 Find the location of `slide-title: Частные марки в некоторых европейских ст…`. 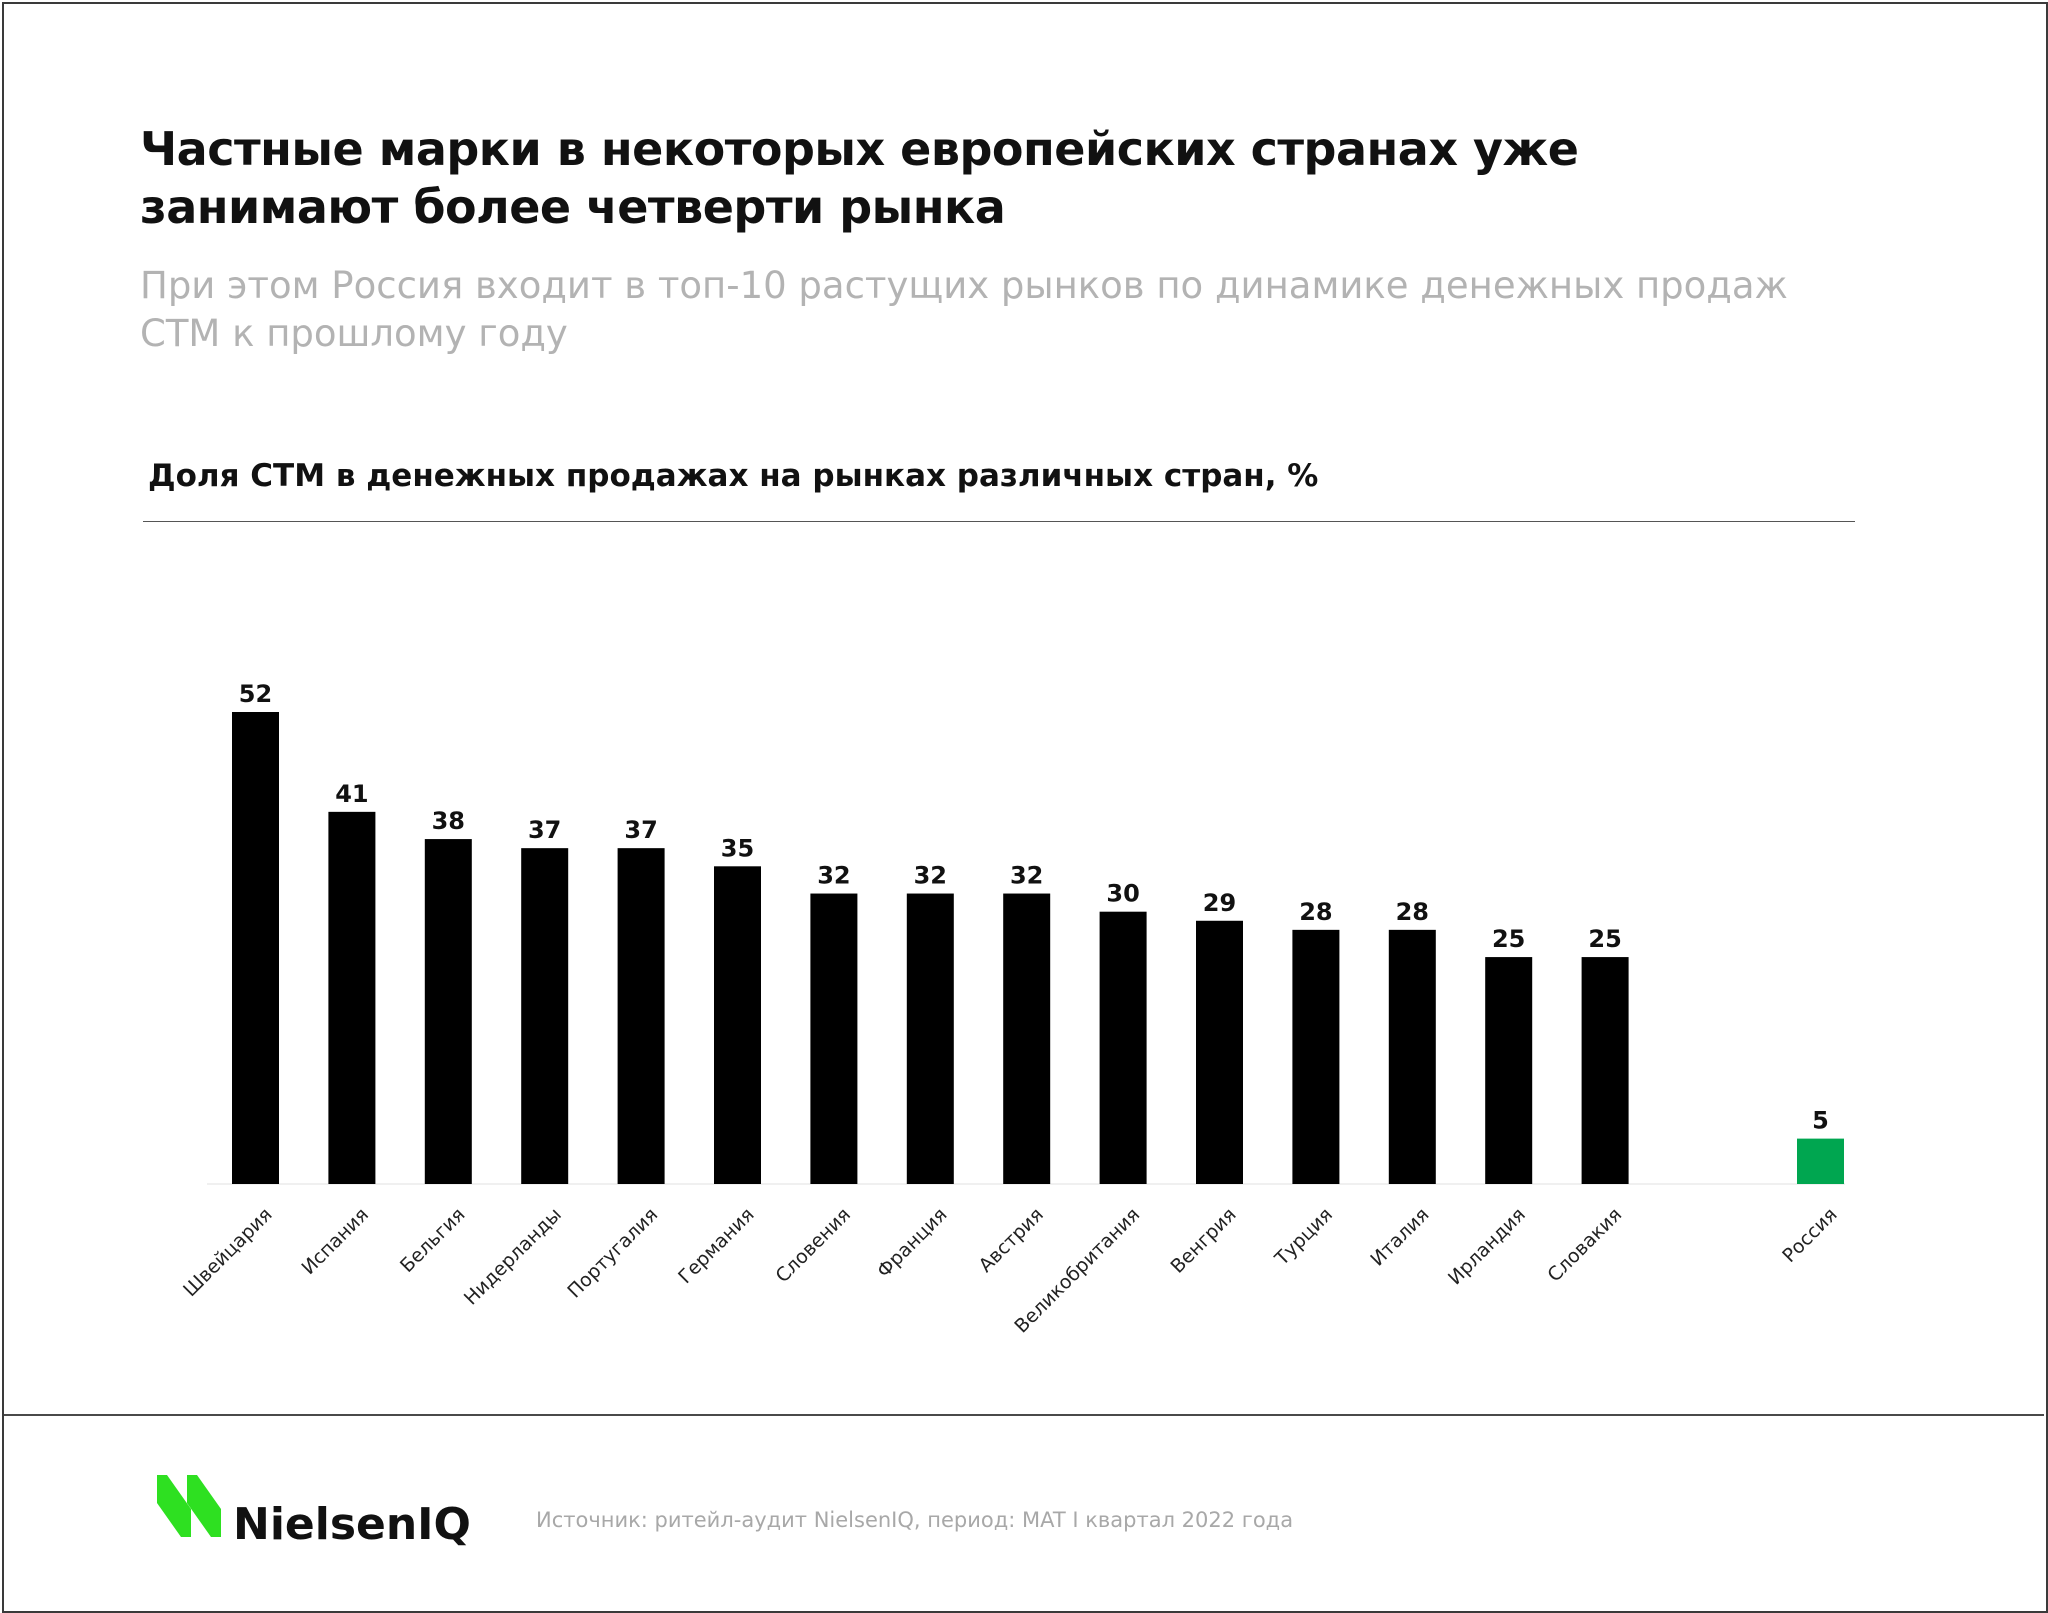

slide-title: Частные марки в некоторых европейских ст… is located at coordinates (859, 178).